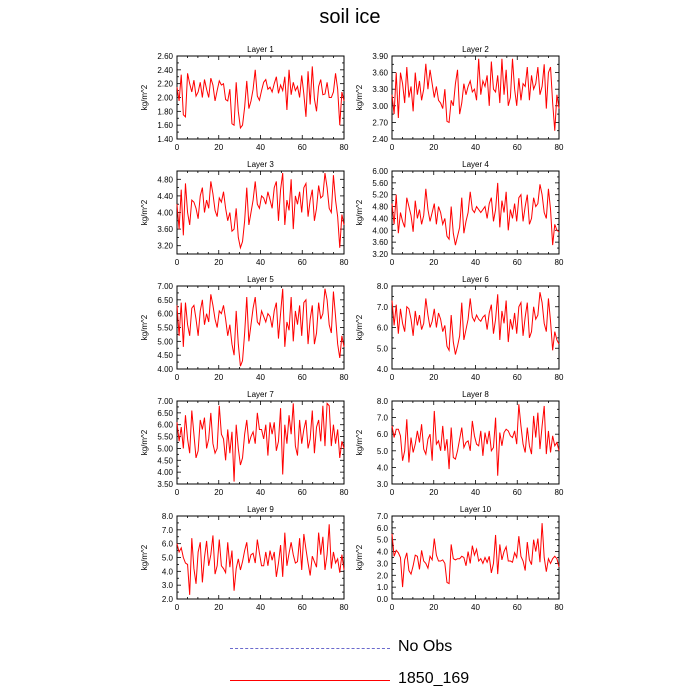  What do you see at coordinates (165, 472) in the screenshot?
I see `layer-7-ytick-label: 4.00` at bounding box center [165, 472].